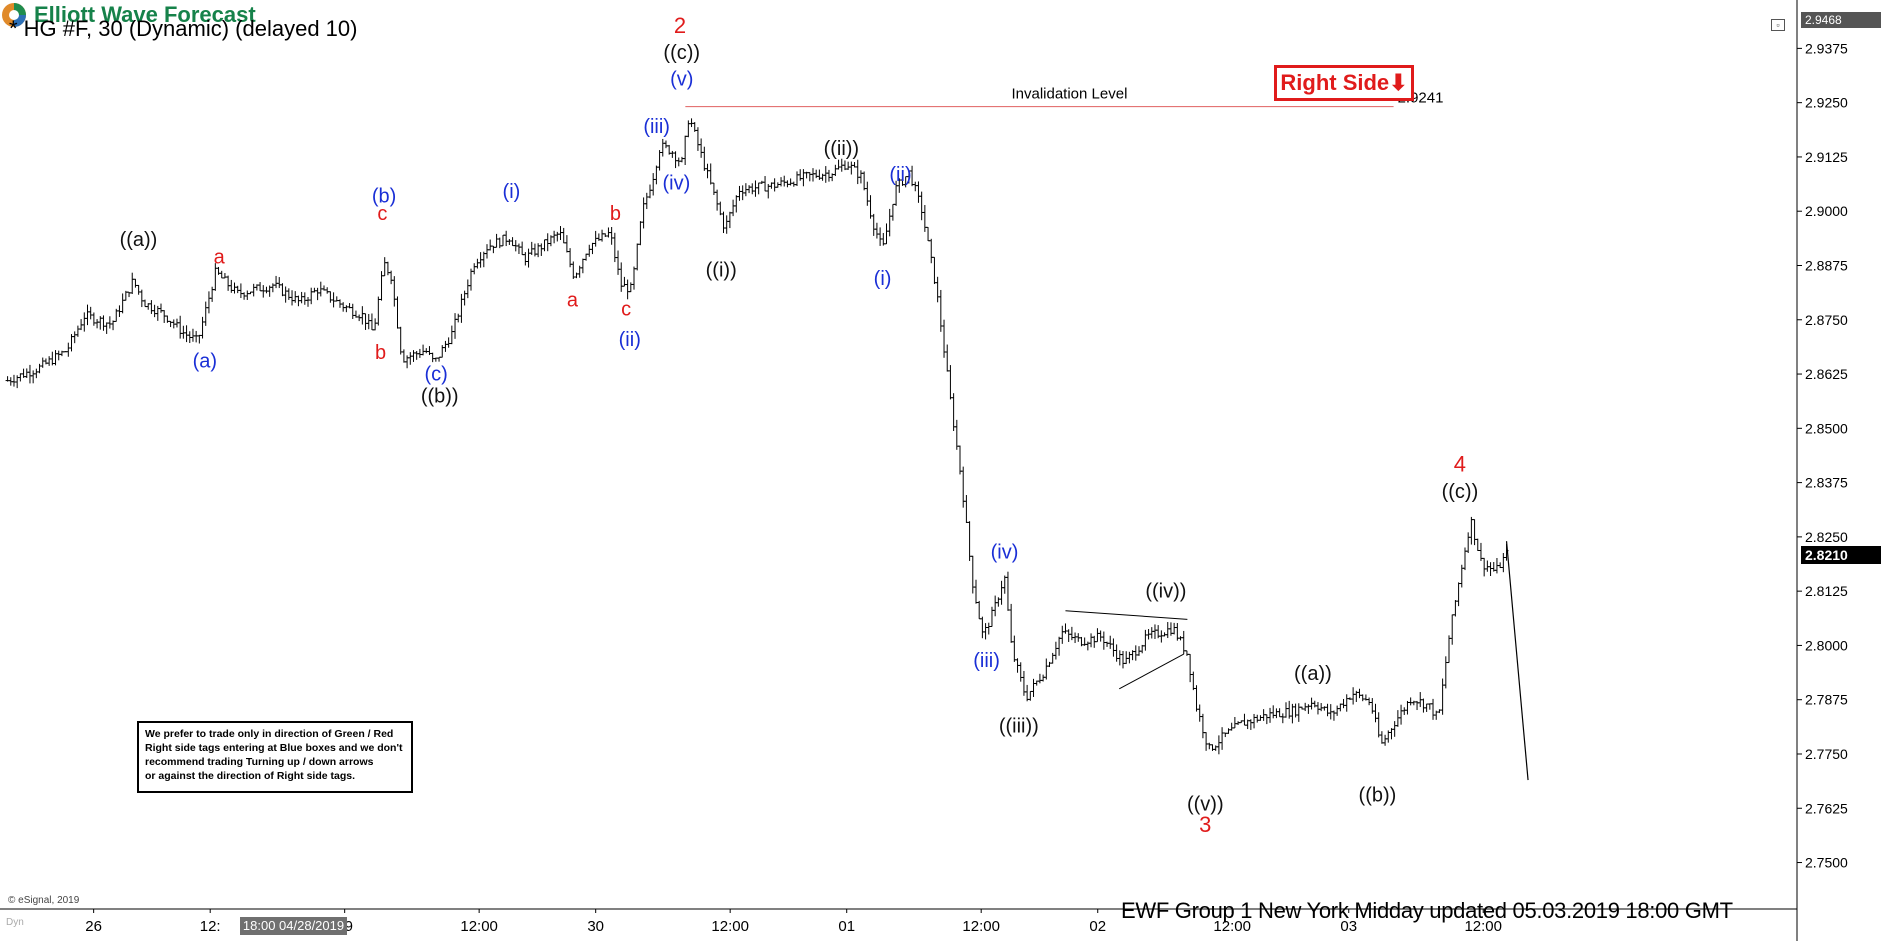  Describe the element at coordinates (183, 28) in the screenshot. I see `symbol-title: * HG #F, 30 (Dynamic) (delayed 10)` at that location.